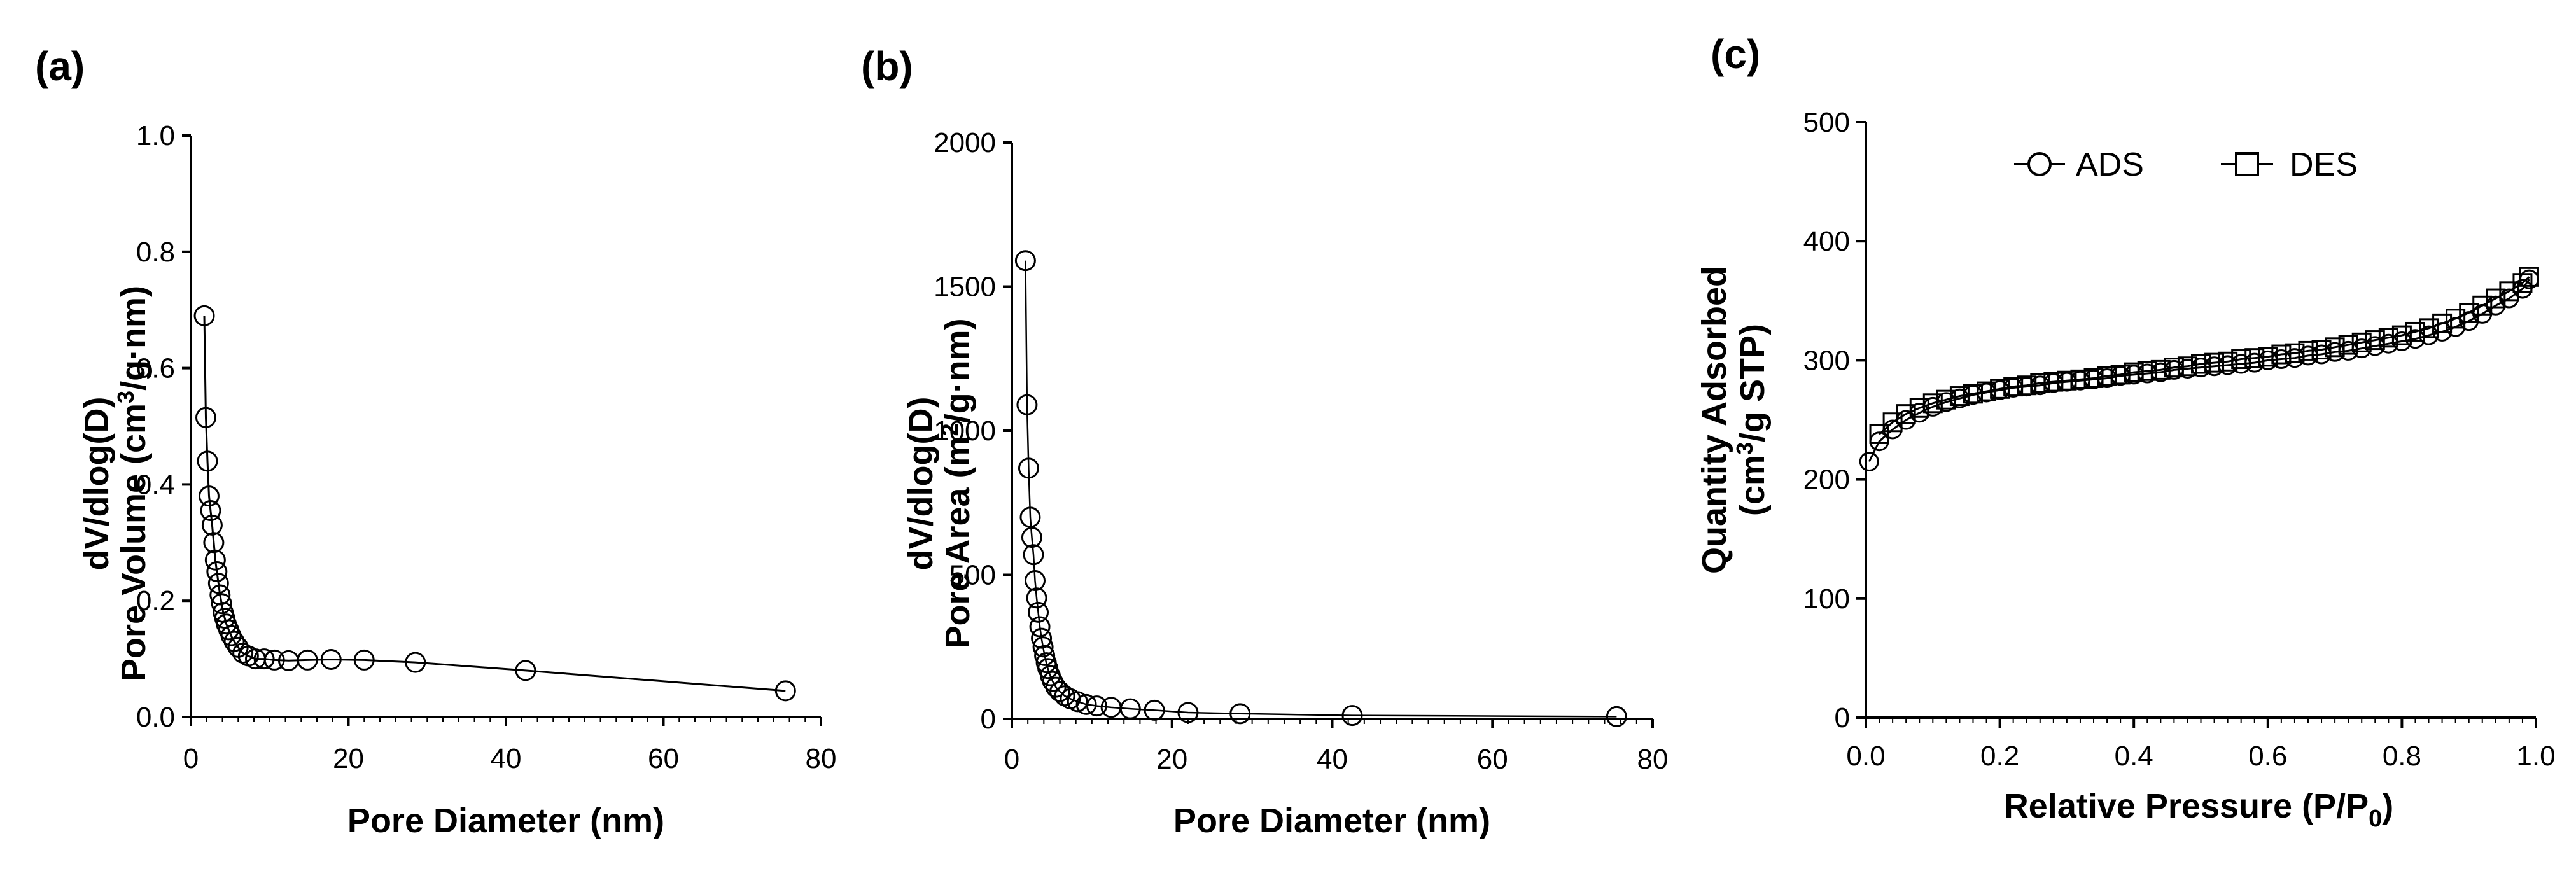 The image size is (2576, 885). Describe the element at coordinates (2324, 164) in the screenshot. I see `legend-des-label: DES` at that location.